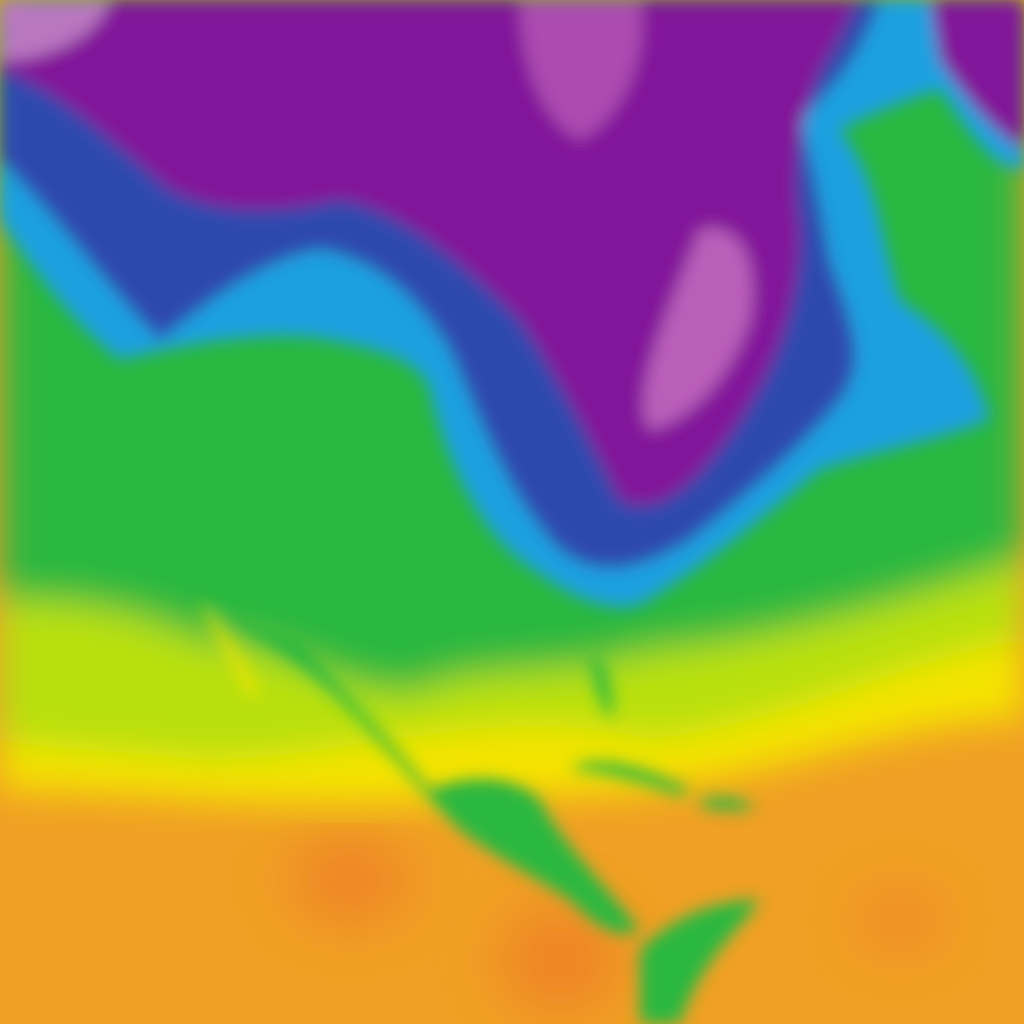  I want to click on florida, so click(601, 685).